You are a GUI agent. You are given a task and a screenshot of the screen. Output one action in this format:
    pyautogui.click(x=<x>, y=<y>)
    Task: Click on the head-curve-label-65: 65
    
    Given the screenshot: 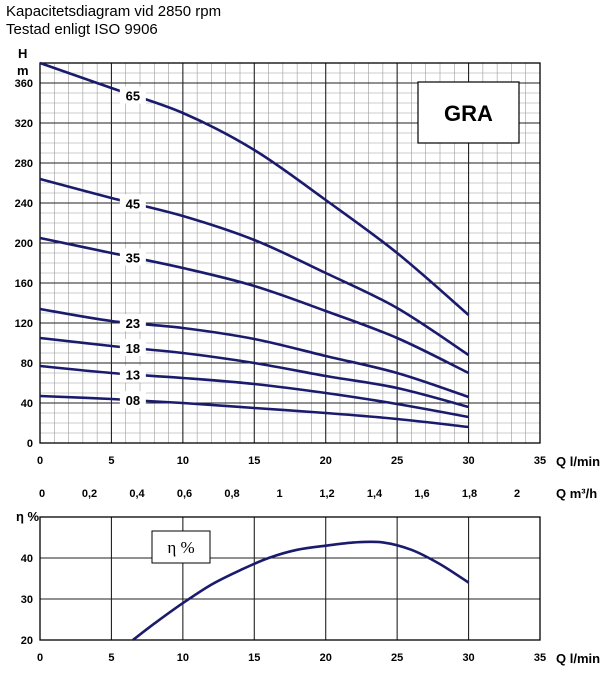 What is the action you would take?
    pyautogui.click(x=133, y=96)
    